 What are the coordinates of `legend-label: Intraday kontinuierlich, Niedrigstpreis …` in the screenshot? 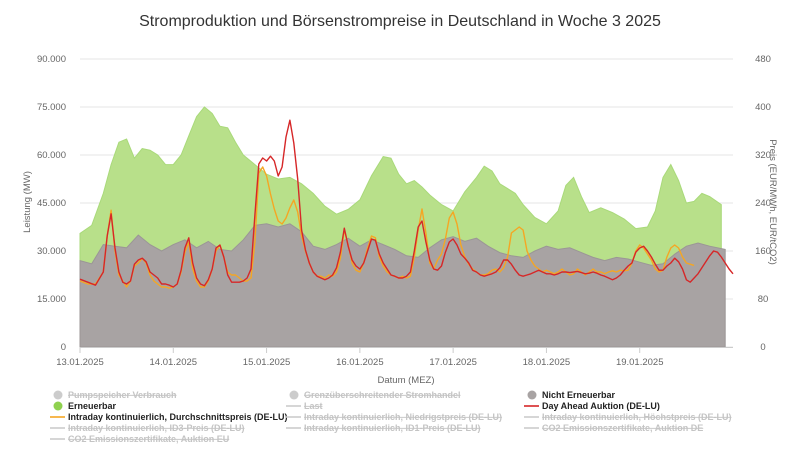 It's located at (403, 417).